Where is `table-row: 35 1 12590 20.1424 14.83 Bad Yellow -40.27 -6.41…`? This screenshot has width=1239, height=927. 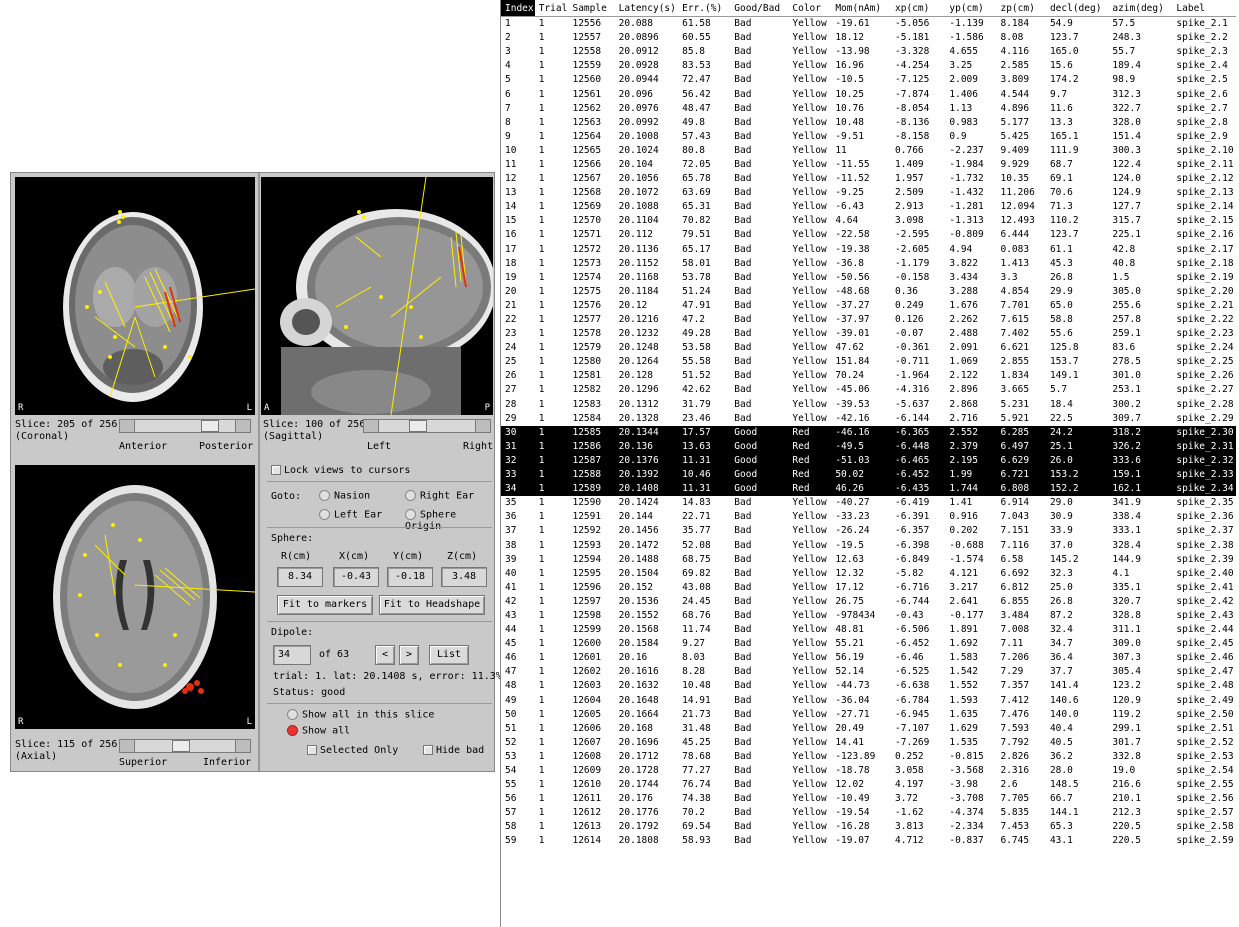 table-row: 35 1 12590 20.1424 14.83 Bad Yellow -40.27 -6.41… is located at coordinates (868, 503).